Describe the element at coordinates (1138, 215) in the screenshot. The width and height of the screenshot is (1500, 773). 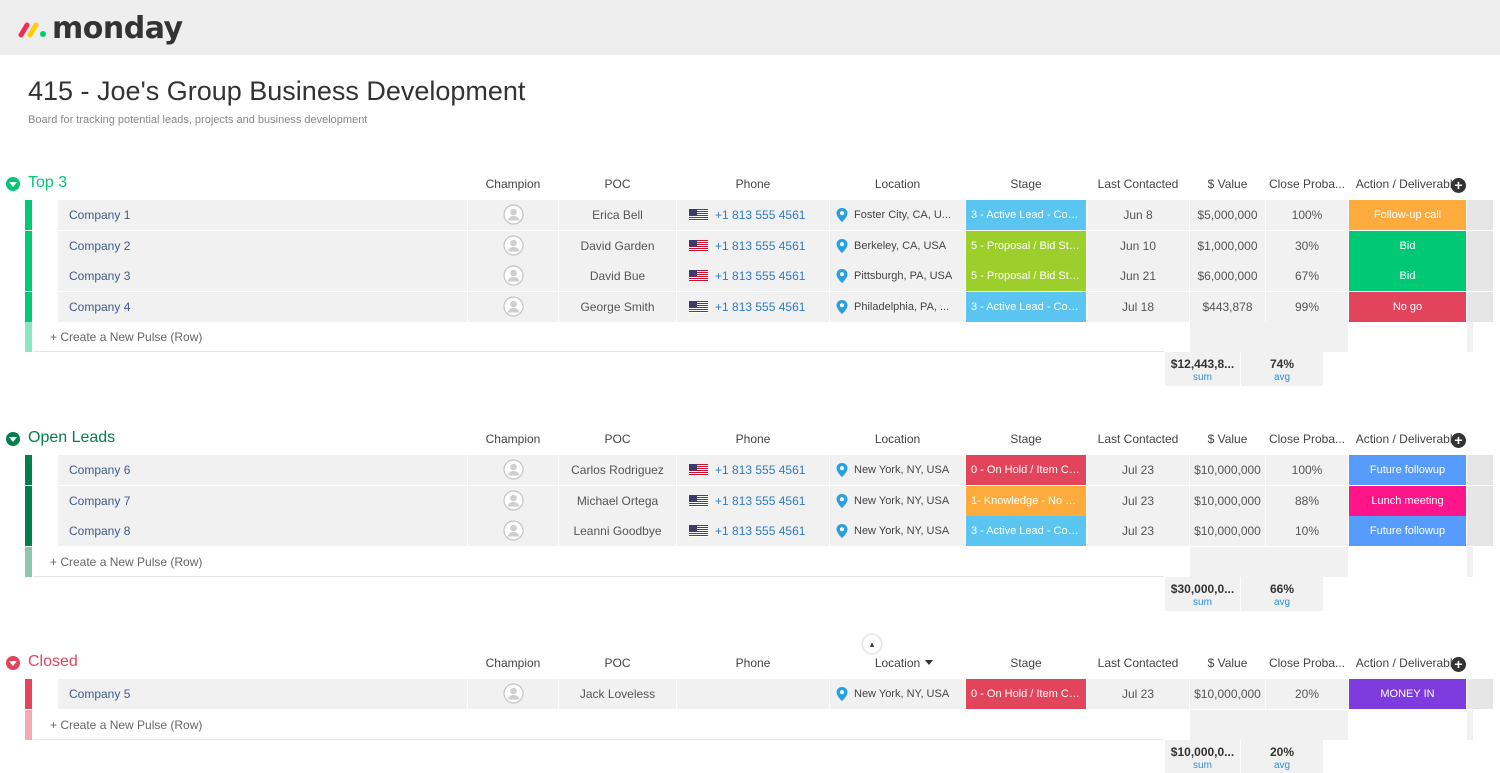
I see `last-contacted-date: Jun 8` at that location.